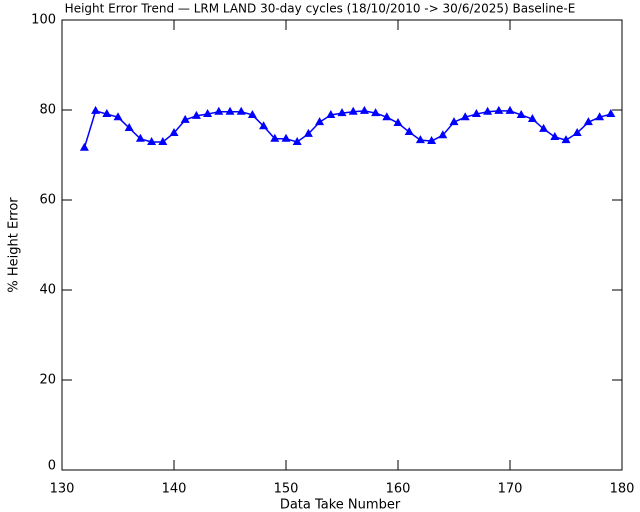 This screenshot has width=640, height=512. What do you see at coordinates (622, 489) in the screenshot?
I see `x-tick-label: 180` at bounding box center [622, 489].